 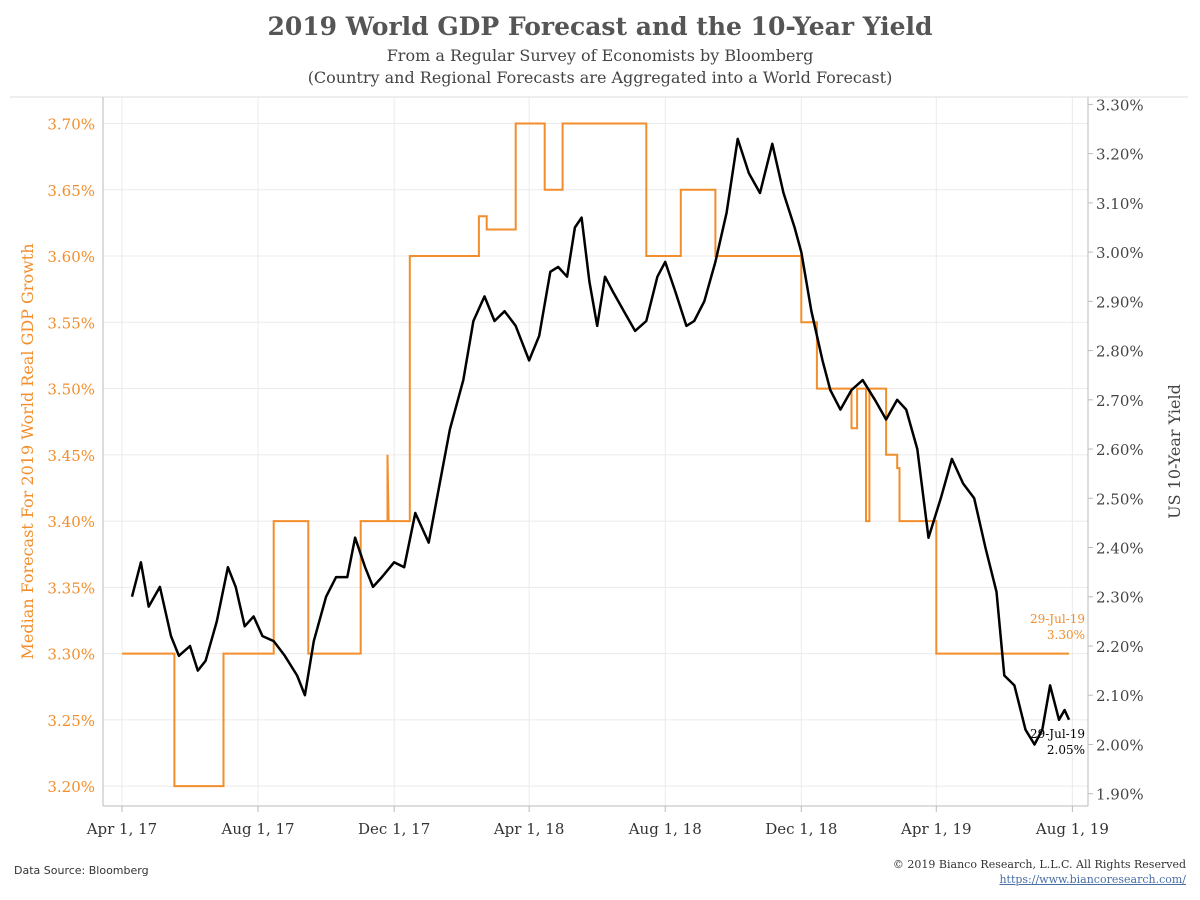 I want to click on y-right-tick-label: 2.90%, so click(x=1120, y=302).